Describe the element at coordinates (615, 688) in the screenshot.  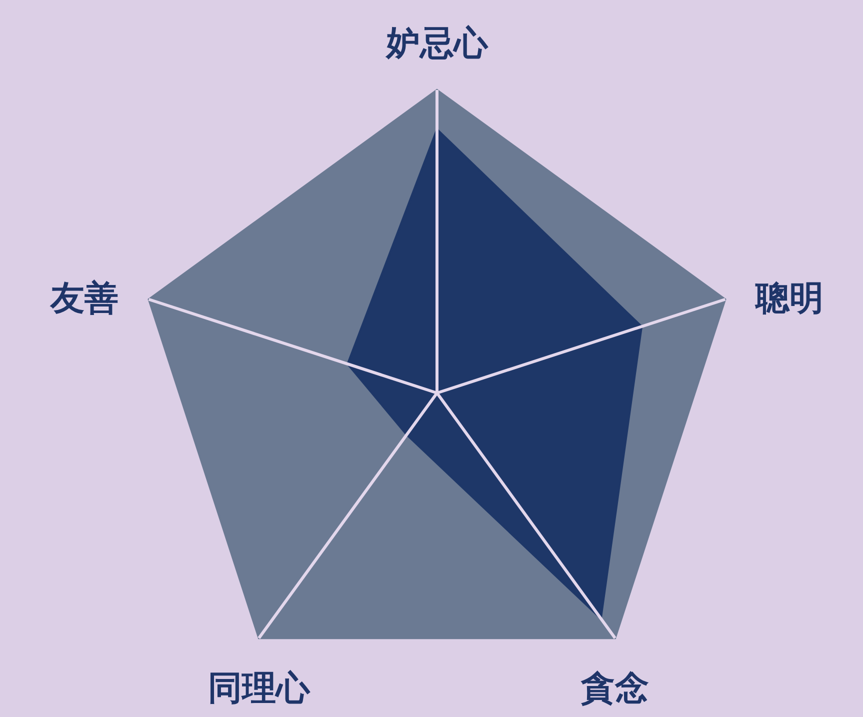
I see `spoke-label: 貪念` at that location.